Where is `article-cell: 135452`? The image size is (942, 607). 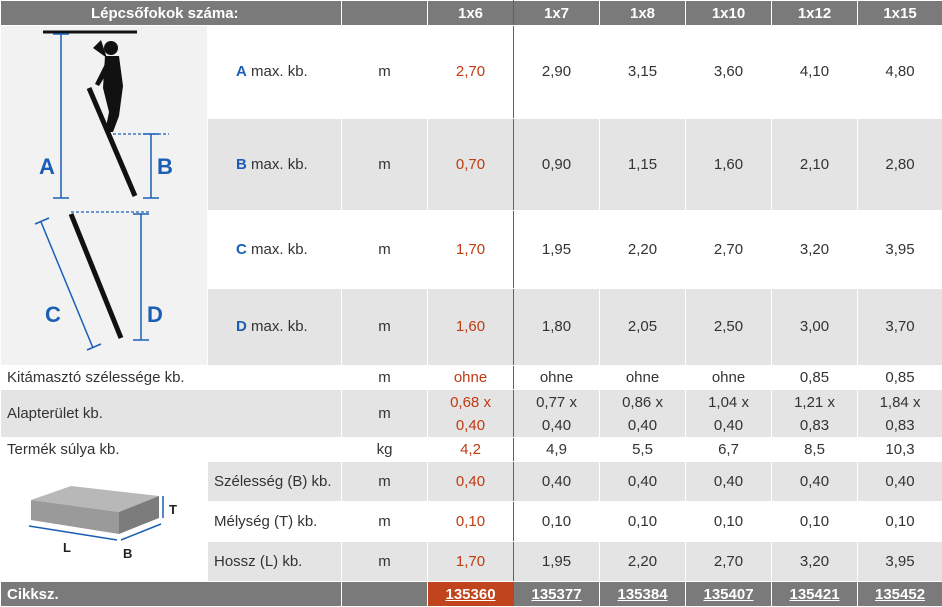
article-cell: 135452 is located at coordinates (900, 594).